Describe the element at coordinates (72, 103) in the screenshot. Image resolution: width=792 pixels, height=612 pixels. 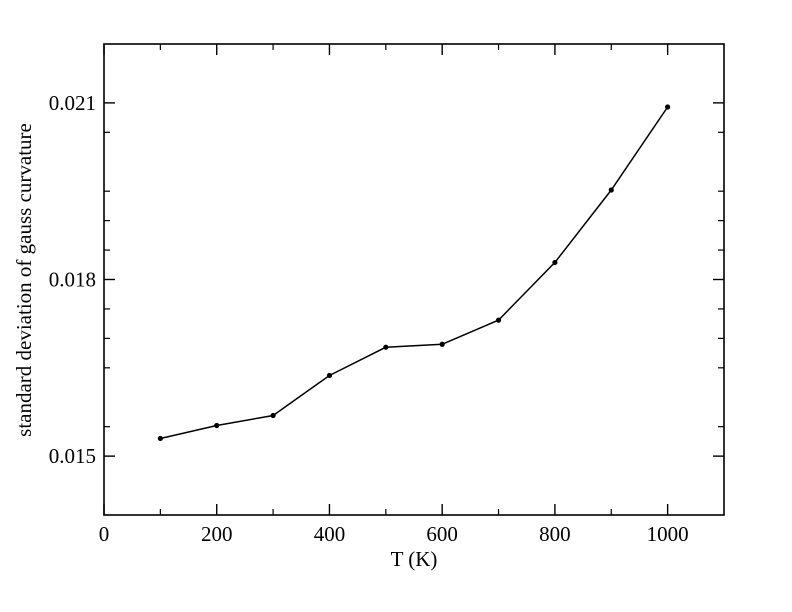
I see `y-tick-label: 0.021` at that location.